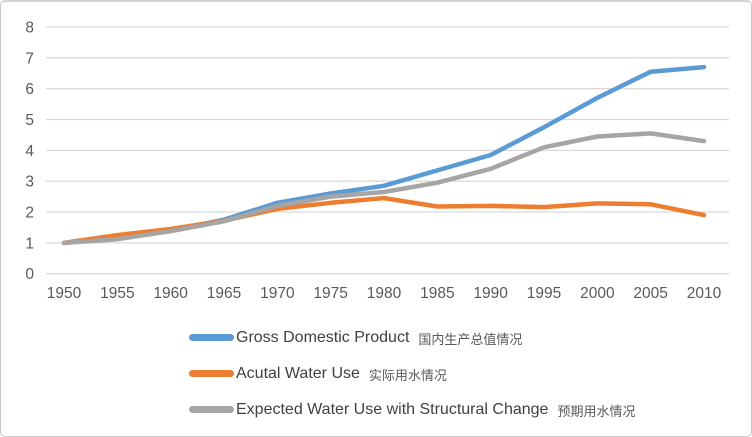 The image size is (752, 437). I want to click on legend-item-actual-water-use: Acutal Water Use 实际用水情况, so click(412, 373).